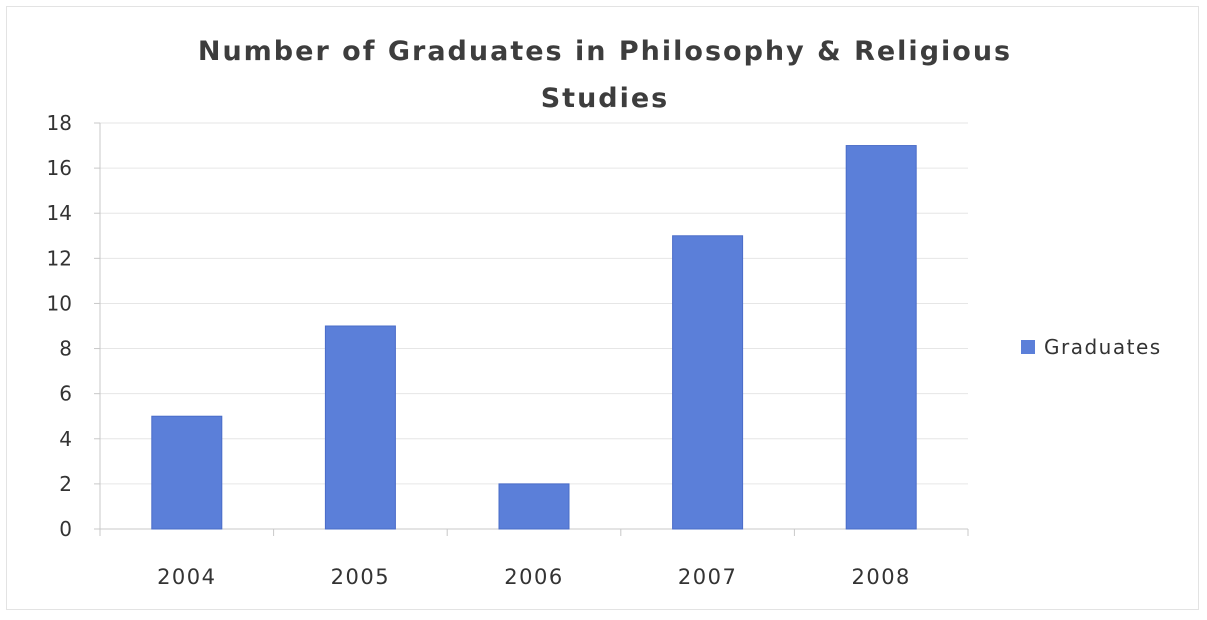  What do you see at coordinates (1028, 347) in the screenshot?
I see `legend-swatch` at bounding box center [1028, 347].